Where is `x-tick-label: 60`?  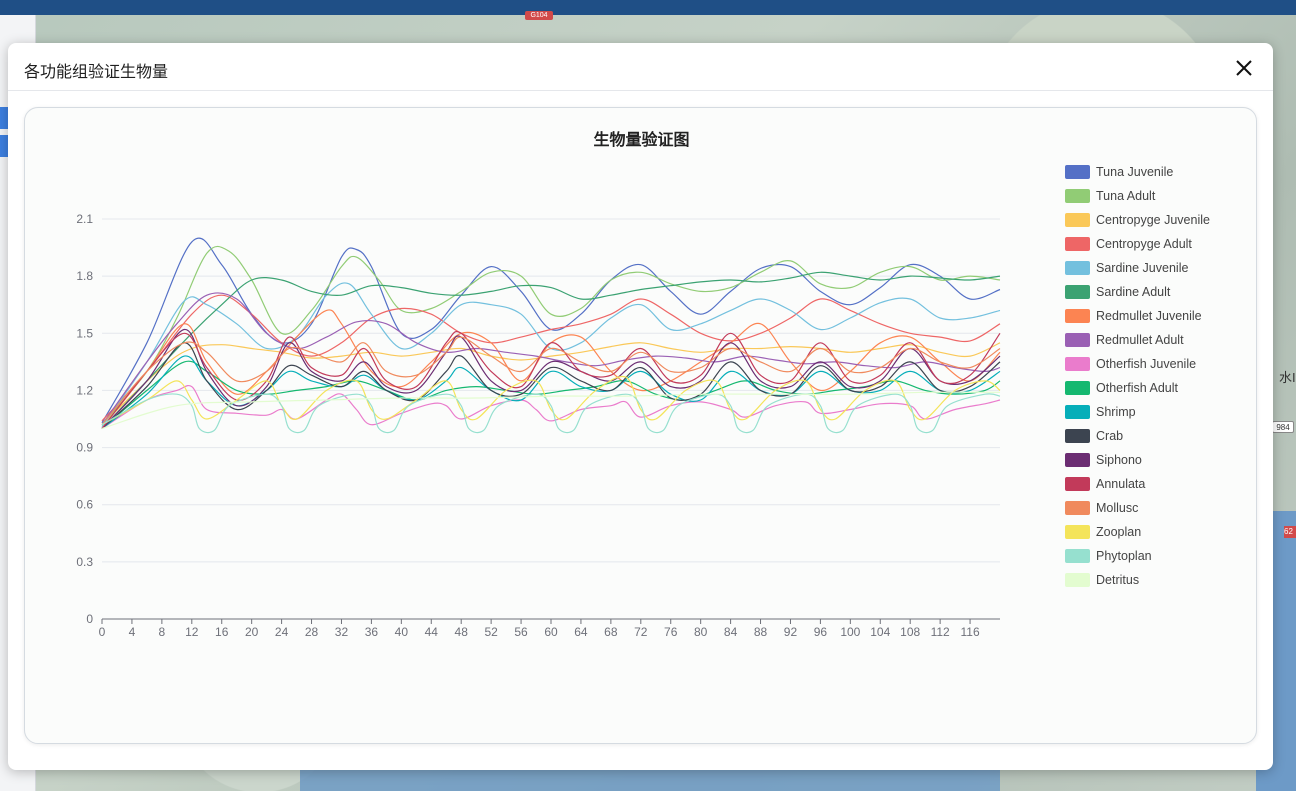 x-tick-label: 60 is located at coordinates (551, 632).